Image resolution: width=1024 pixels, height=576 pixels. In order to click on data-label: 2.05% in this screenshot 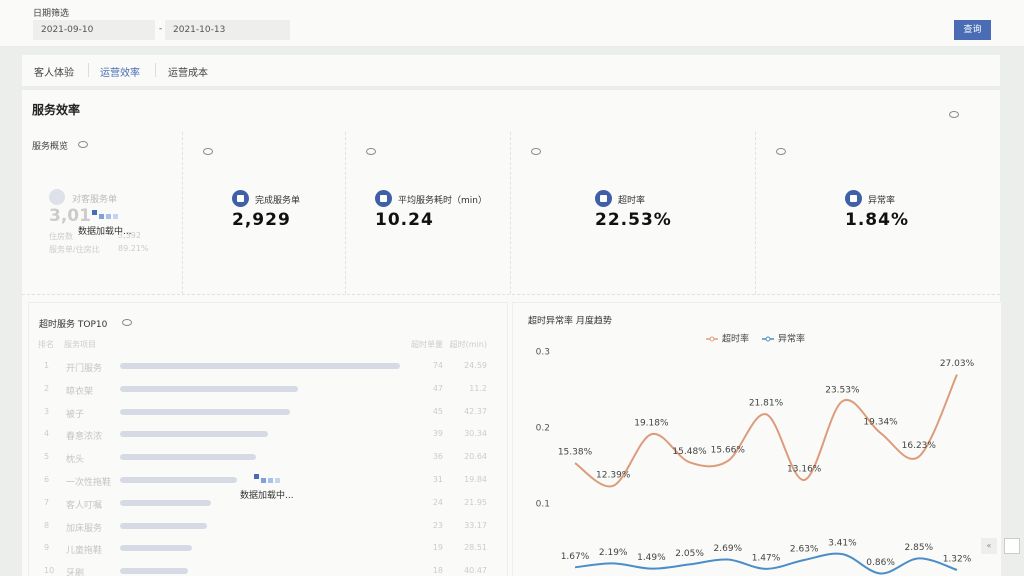, I will do `click(689, 554)`.